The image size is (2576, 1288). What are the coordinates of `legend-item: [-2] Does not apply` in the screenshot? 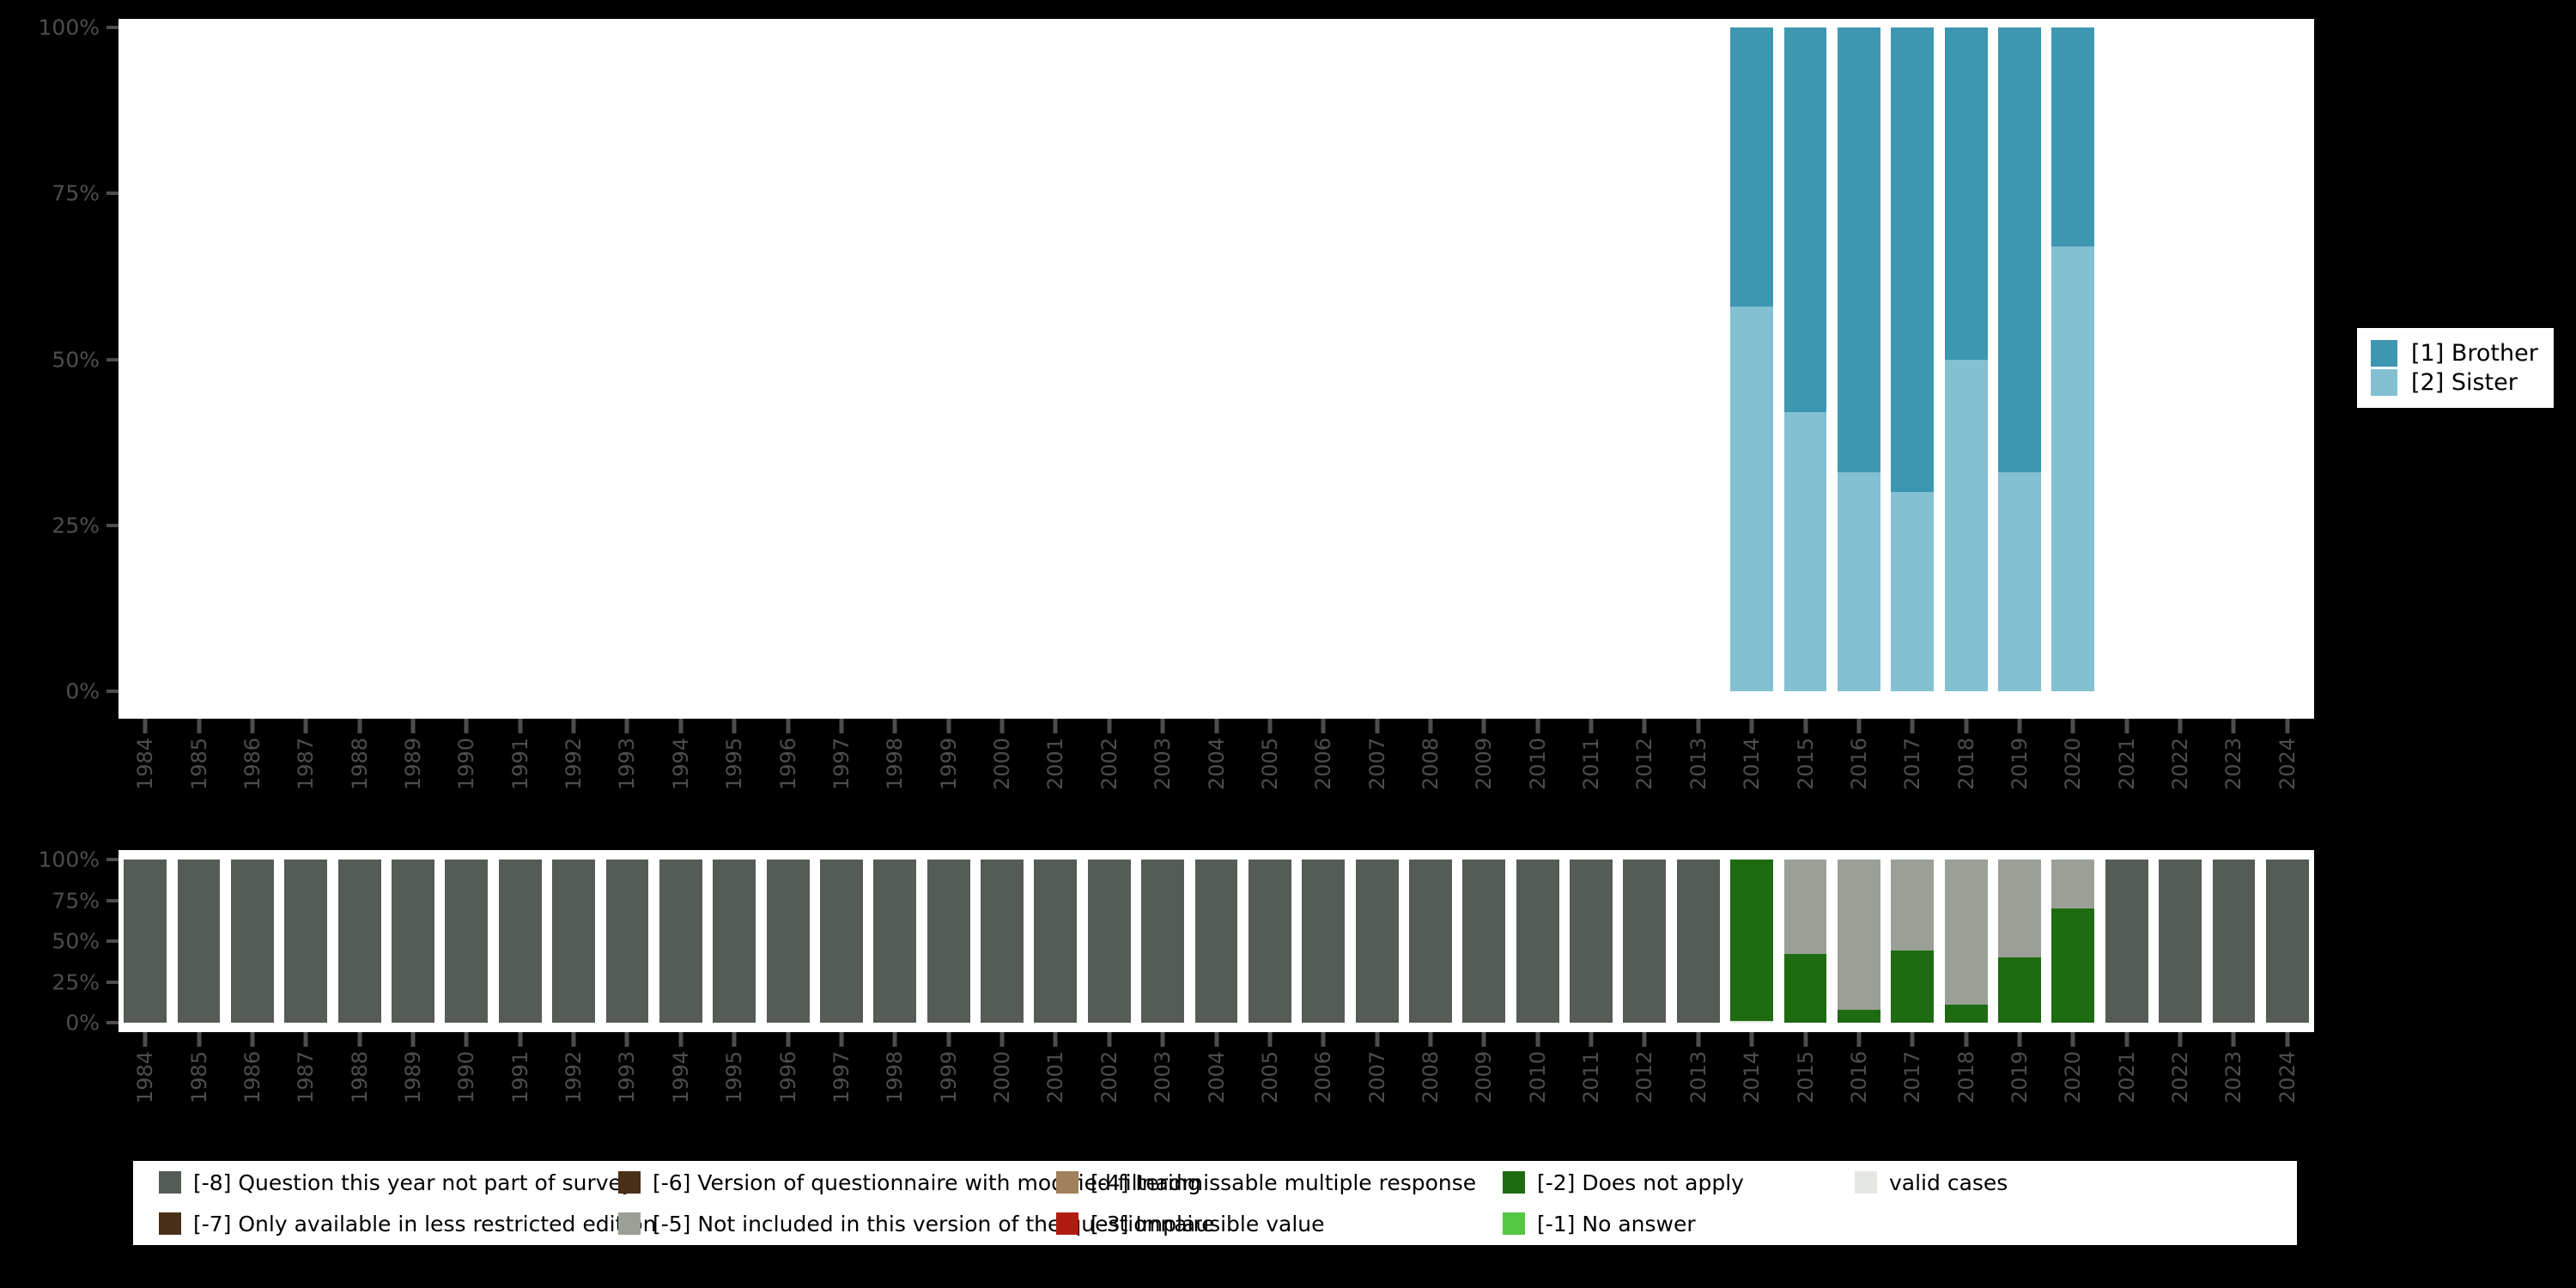 It's located at (1623, 1182).